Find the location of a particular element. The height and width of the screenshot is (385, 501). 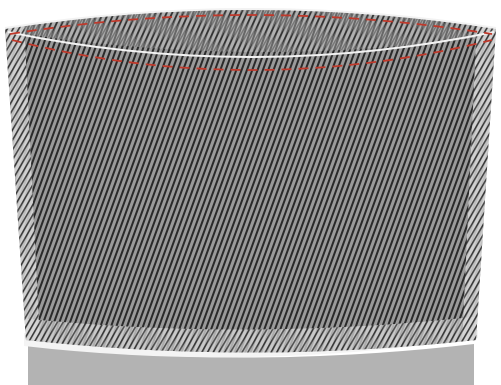

hem-shading is located at coordinates (251, 334).